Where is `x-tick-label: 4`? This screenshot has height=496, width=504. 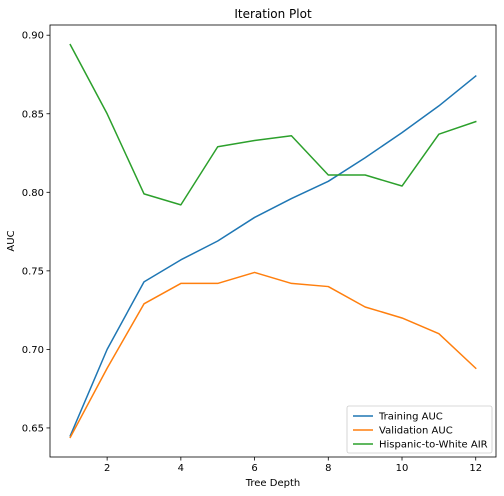 x-tick-label: 4 is located at coordinates (181, 468).